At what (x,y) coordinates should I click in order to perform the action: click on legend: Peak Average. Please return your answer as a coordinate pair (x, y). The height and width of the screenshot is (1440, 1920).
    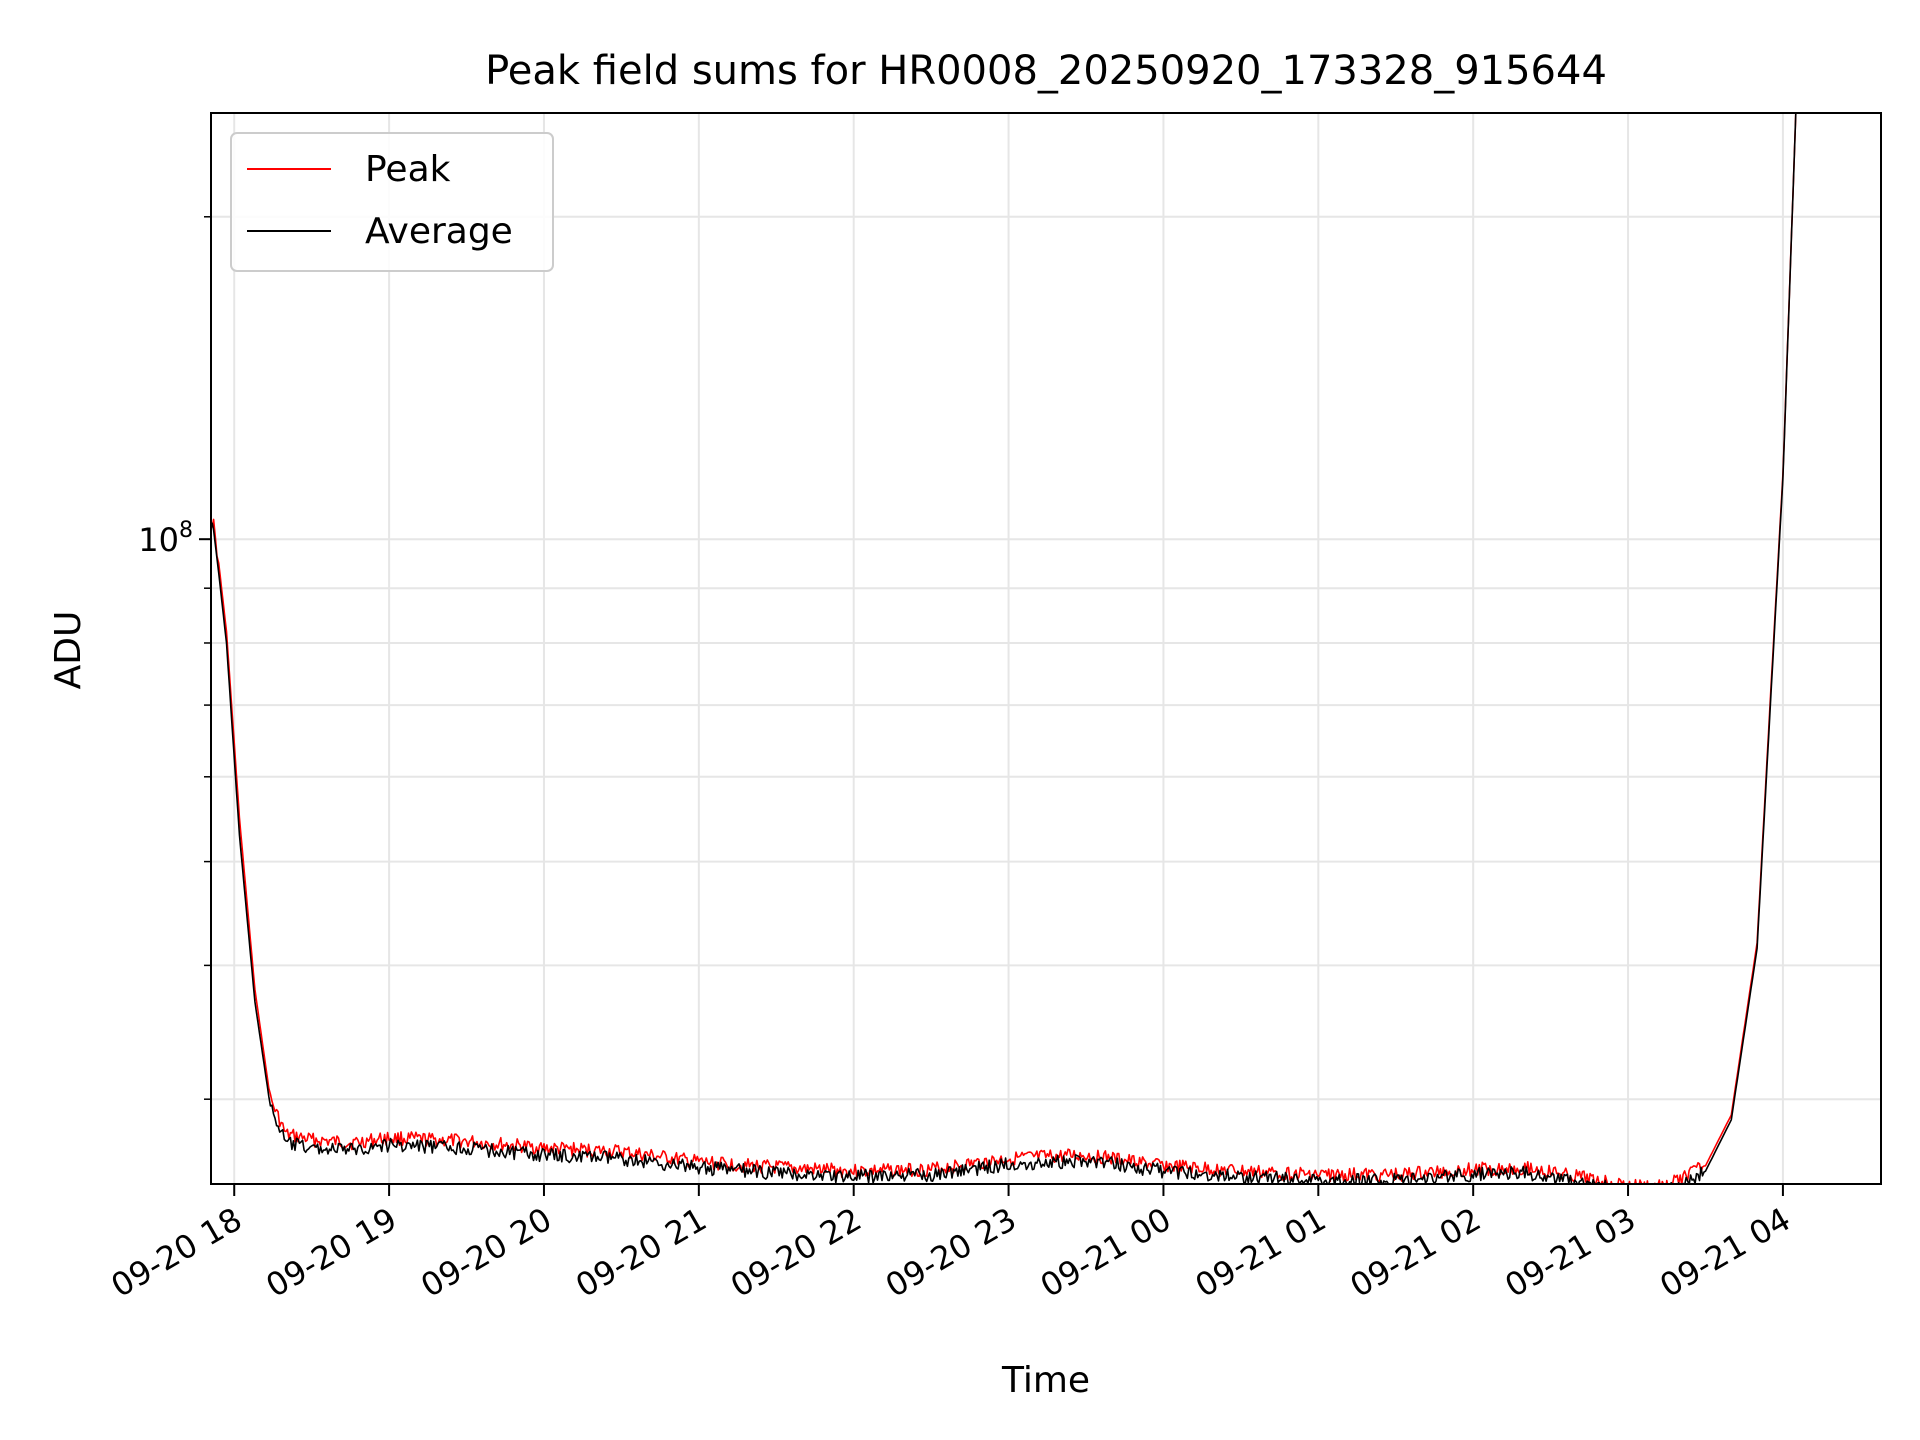
    Looking at the image, I should click on (392, 202).